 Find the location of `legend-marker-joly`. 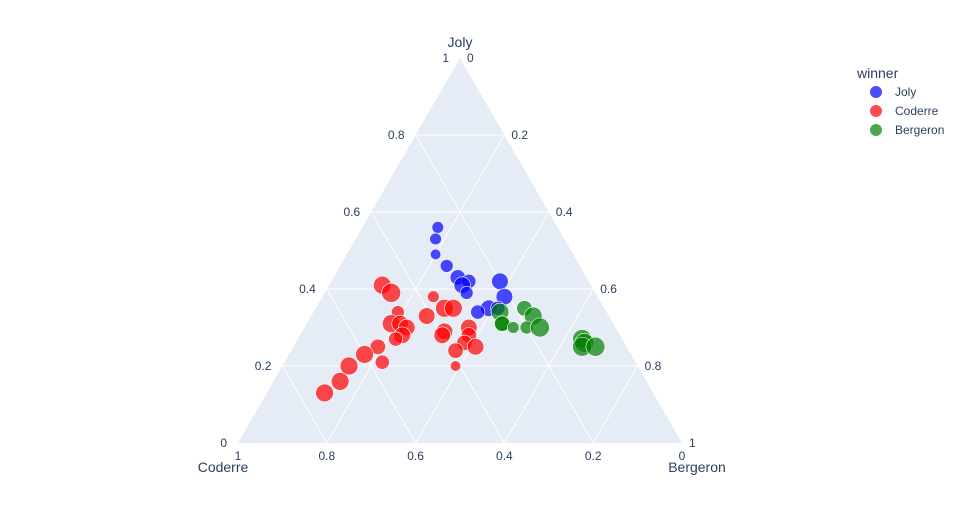

legend-marker-joly is located at coordinates (876, 92).